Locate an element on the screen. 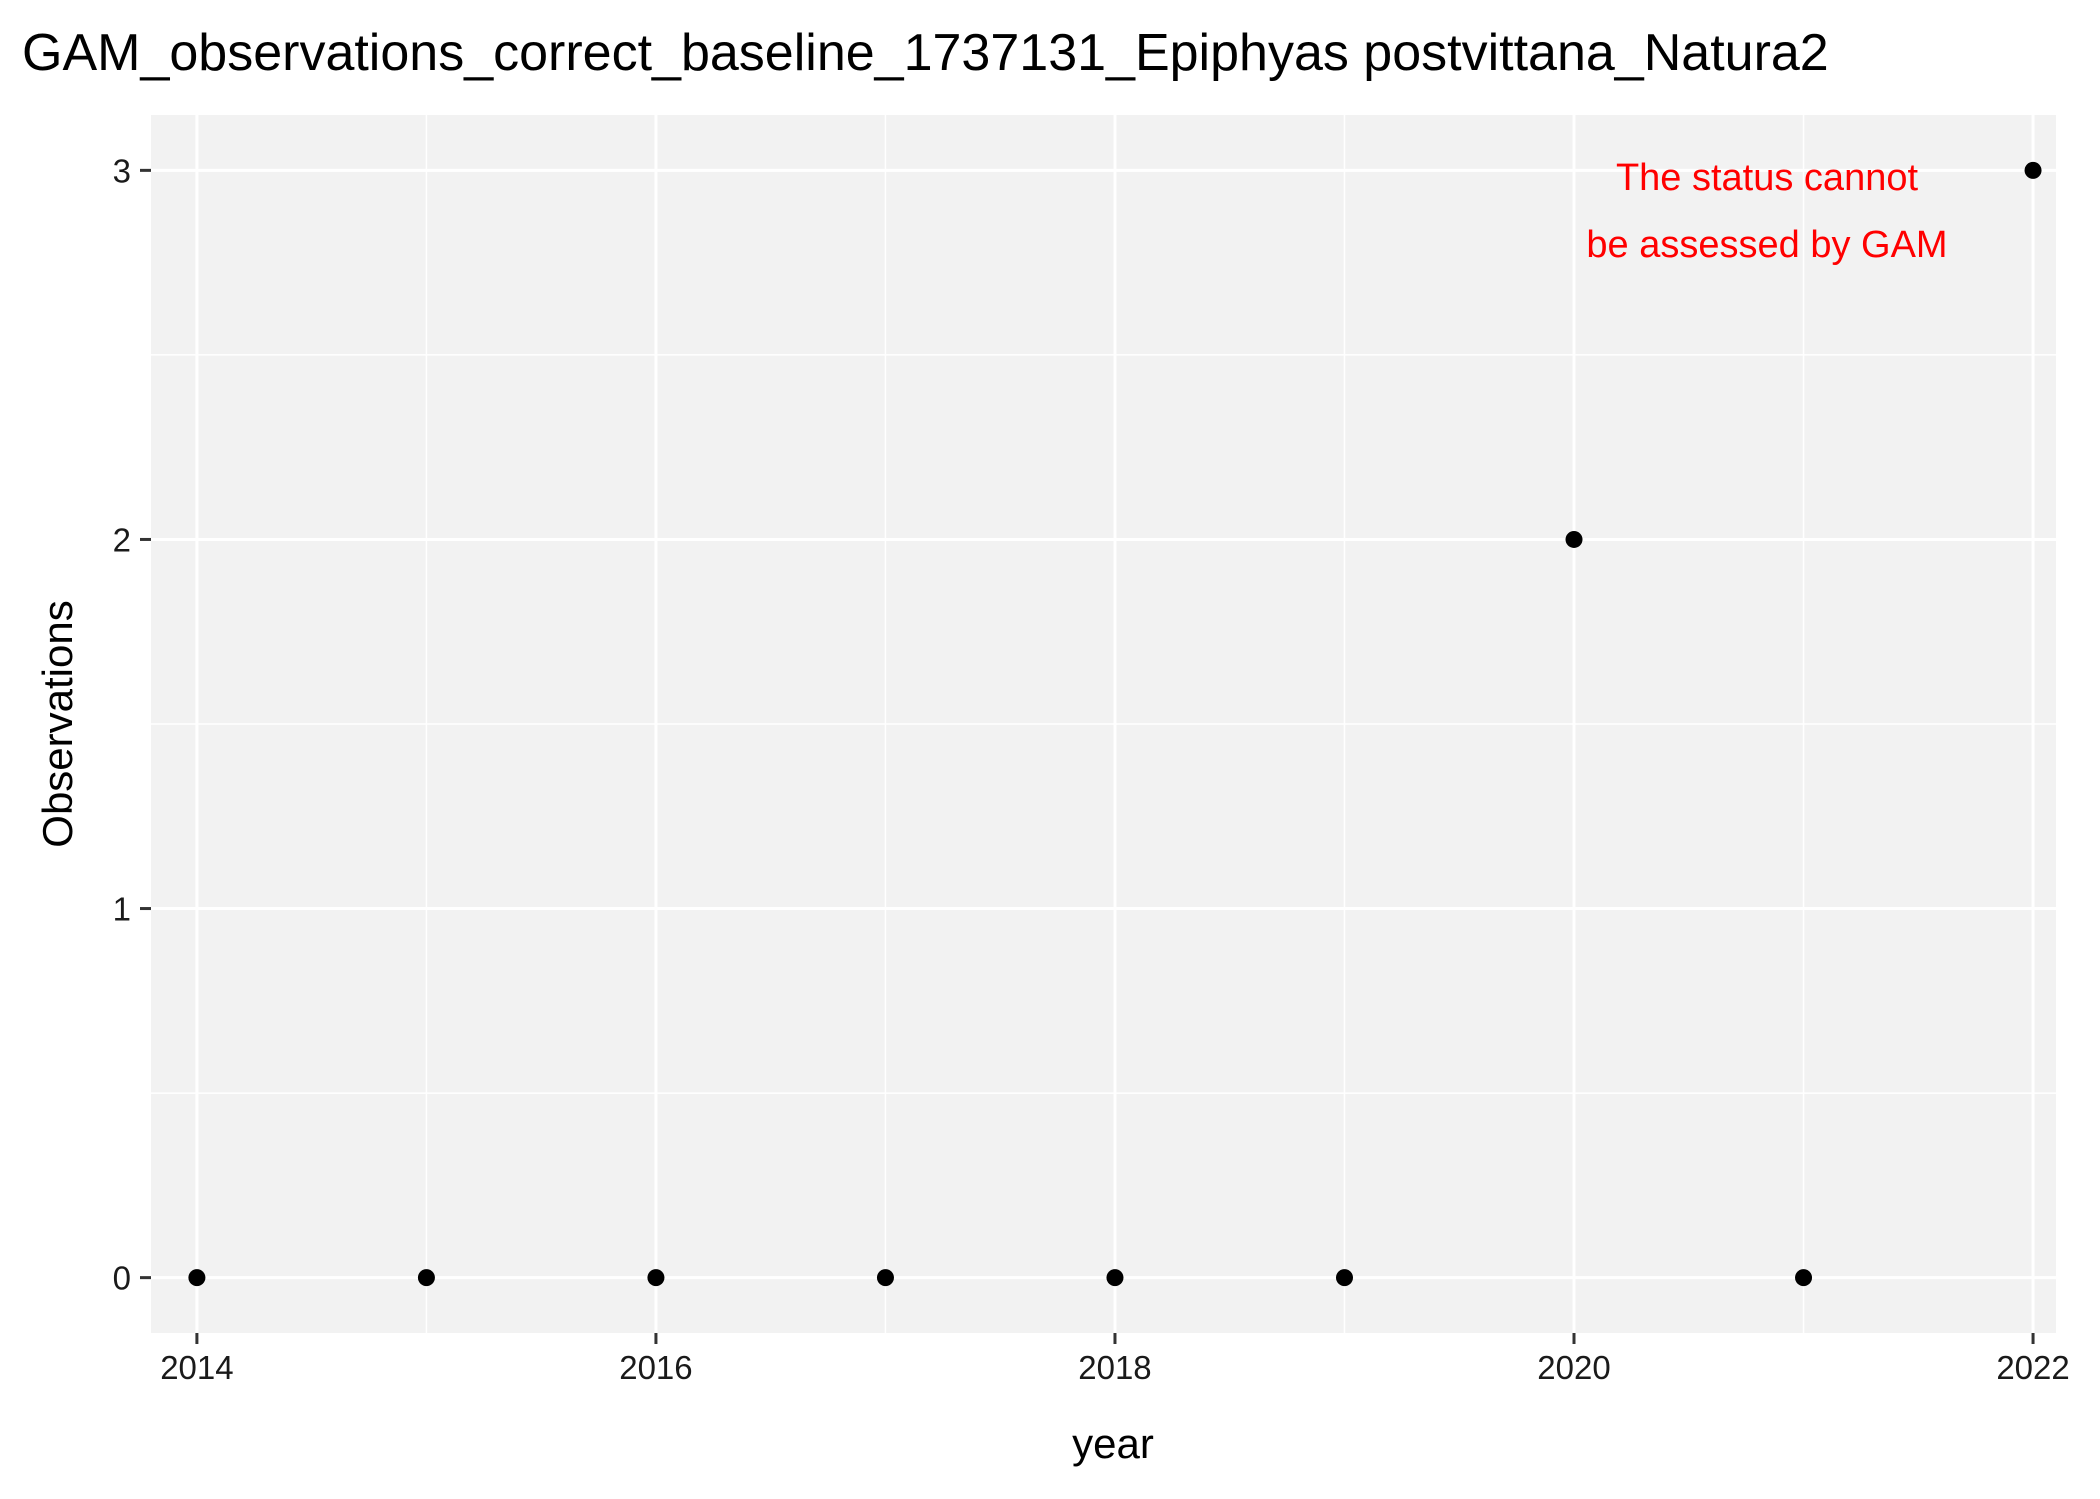 The image size is (2100, 1499). x-axis: 2014 2016 2018 2020 2022 is located at coordinates (1115, 1359).